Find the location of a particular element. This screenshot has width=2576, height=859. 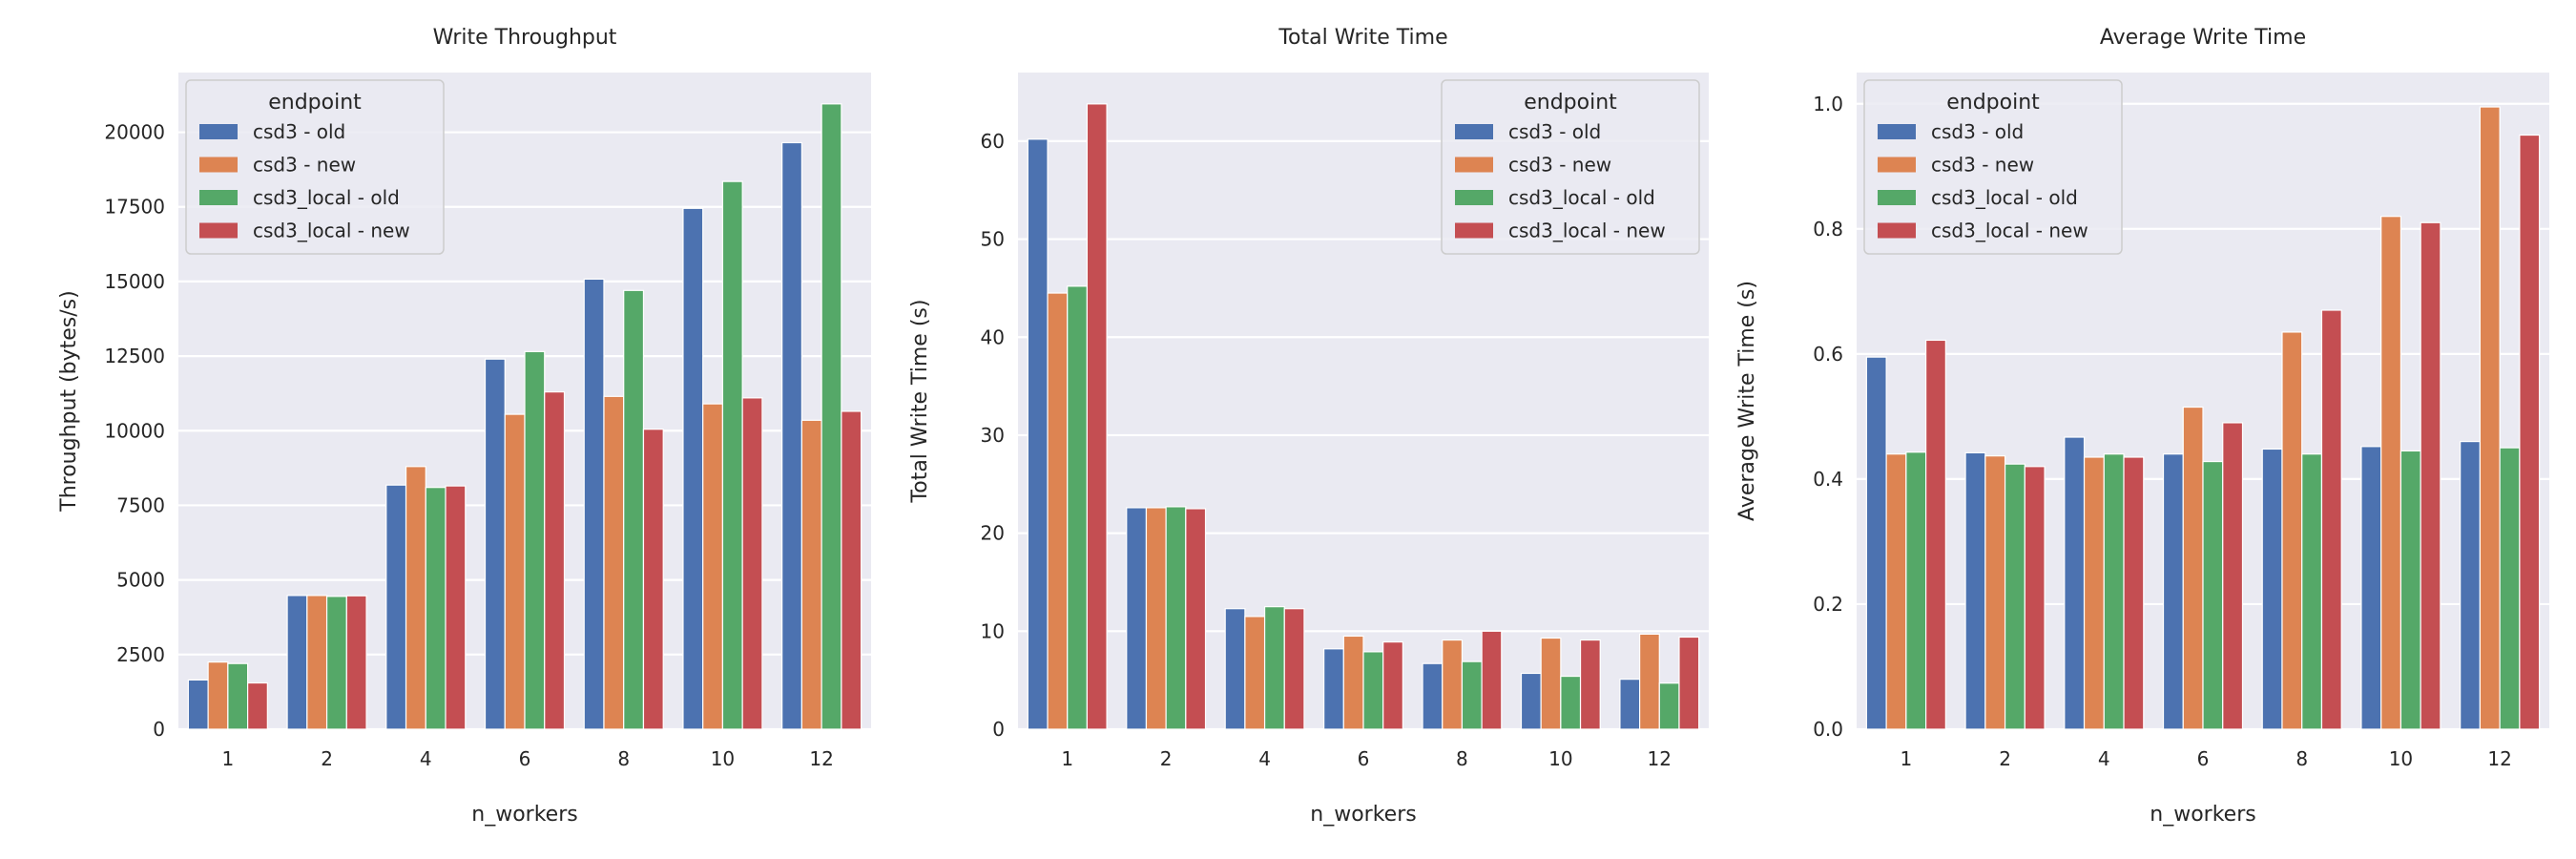

y-tick-label: 30 is located at coordinates (993, 435).